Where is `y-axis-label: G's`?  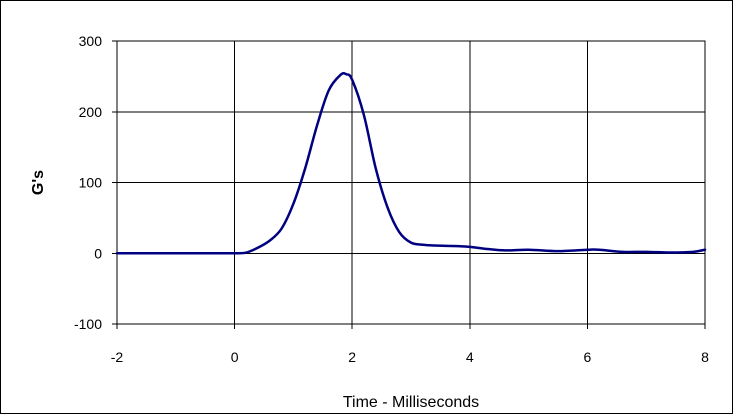 y-axis-label: G's is located at coordinates (38, 182).